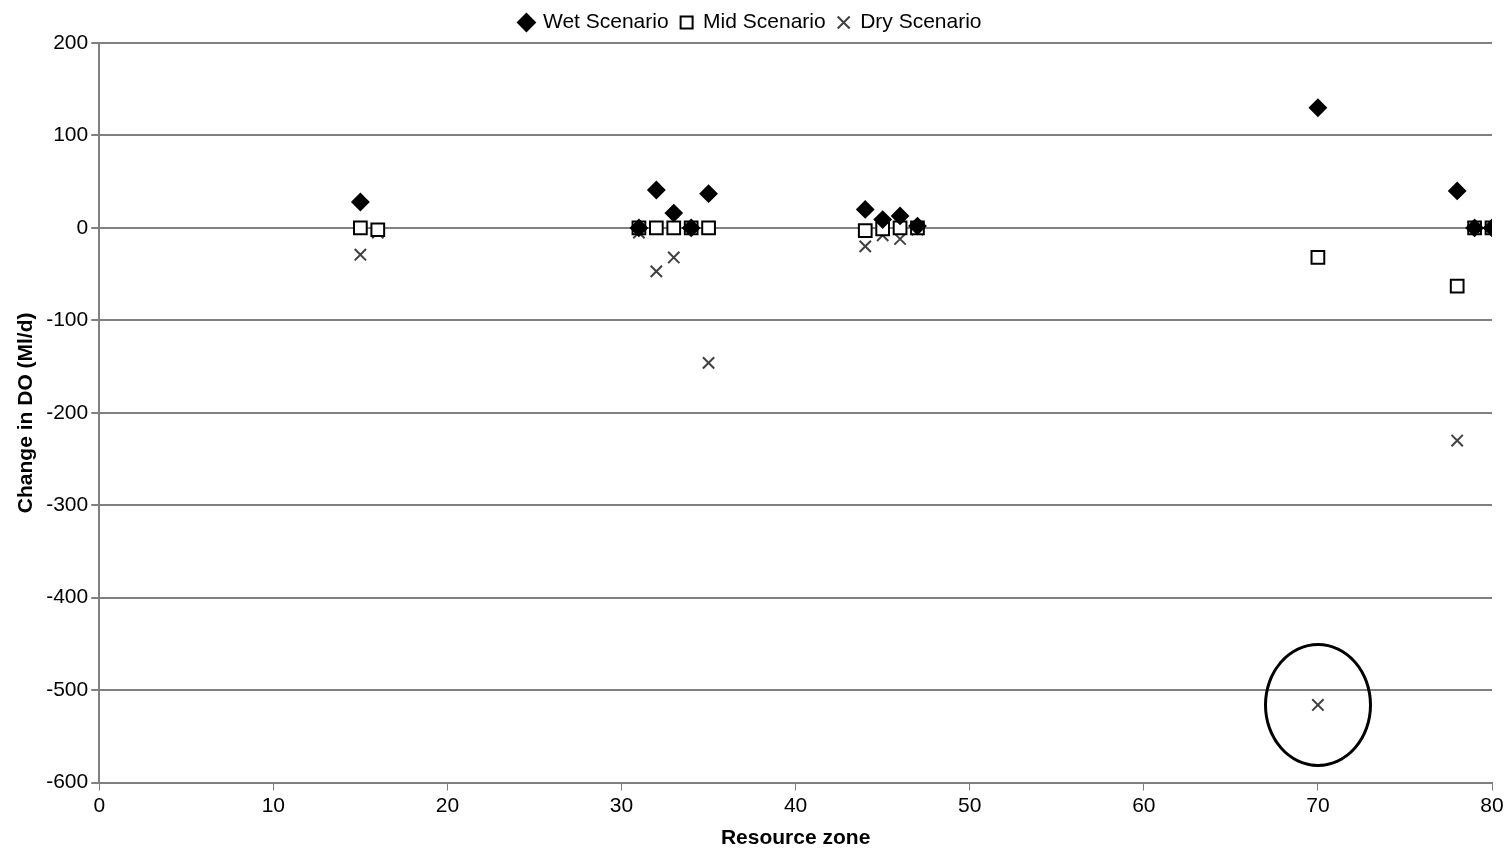  What do you see at coordinates (921, 21) in the screenshot?
I see `legend-label: Dry Scenario` at bounding box center [921, 21].